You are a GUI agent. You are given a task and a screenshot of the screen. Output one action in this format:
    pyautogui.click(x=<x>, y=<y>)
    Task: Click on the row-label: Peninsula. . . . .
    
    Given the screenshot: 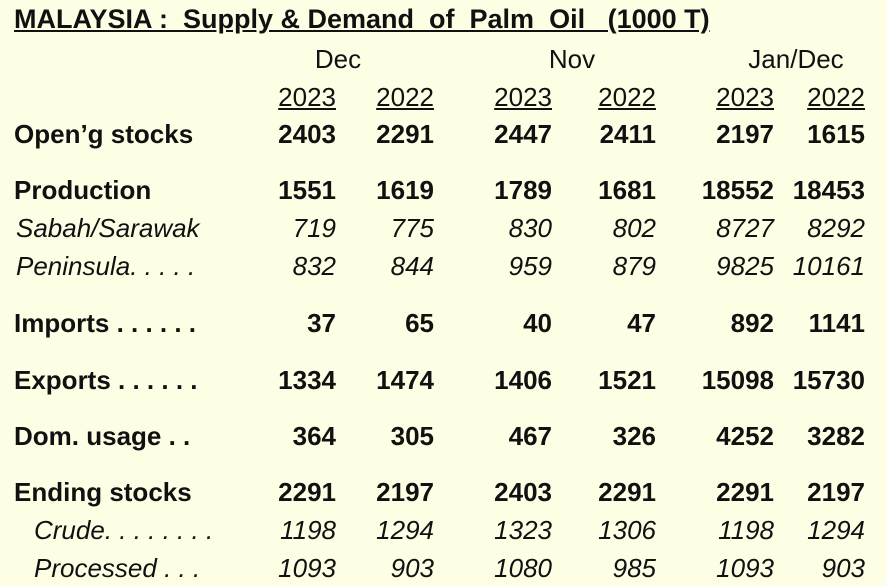 What is the action you would take?
    pyautogui.click(x=106, y=266)
    